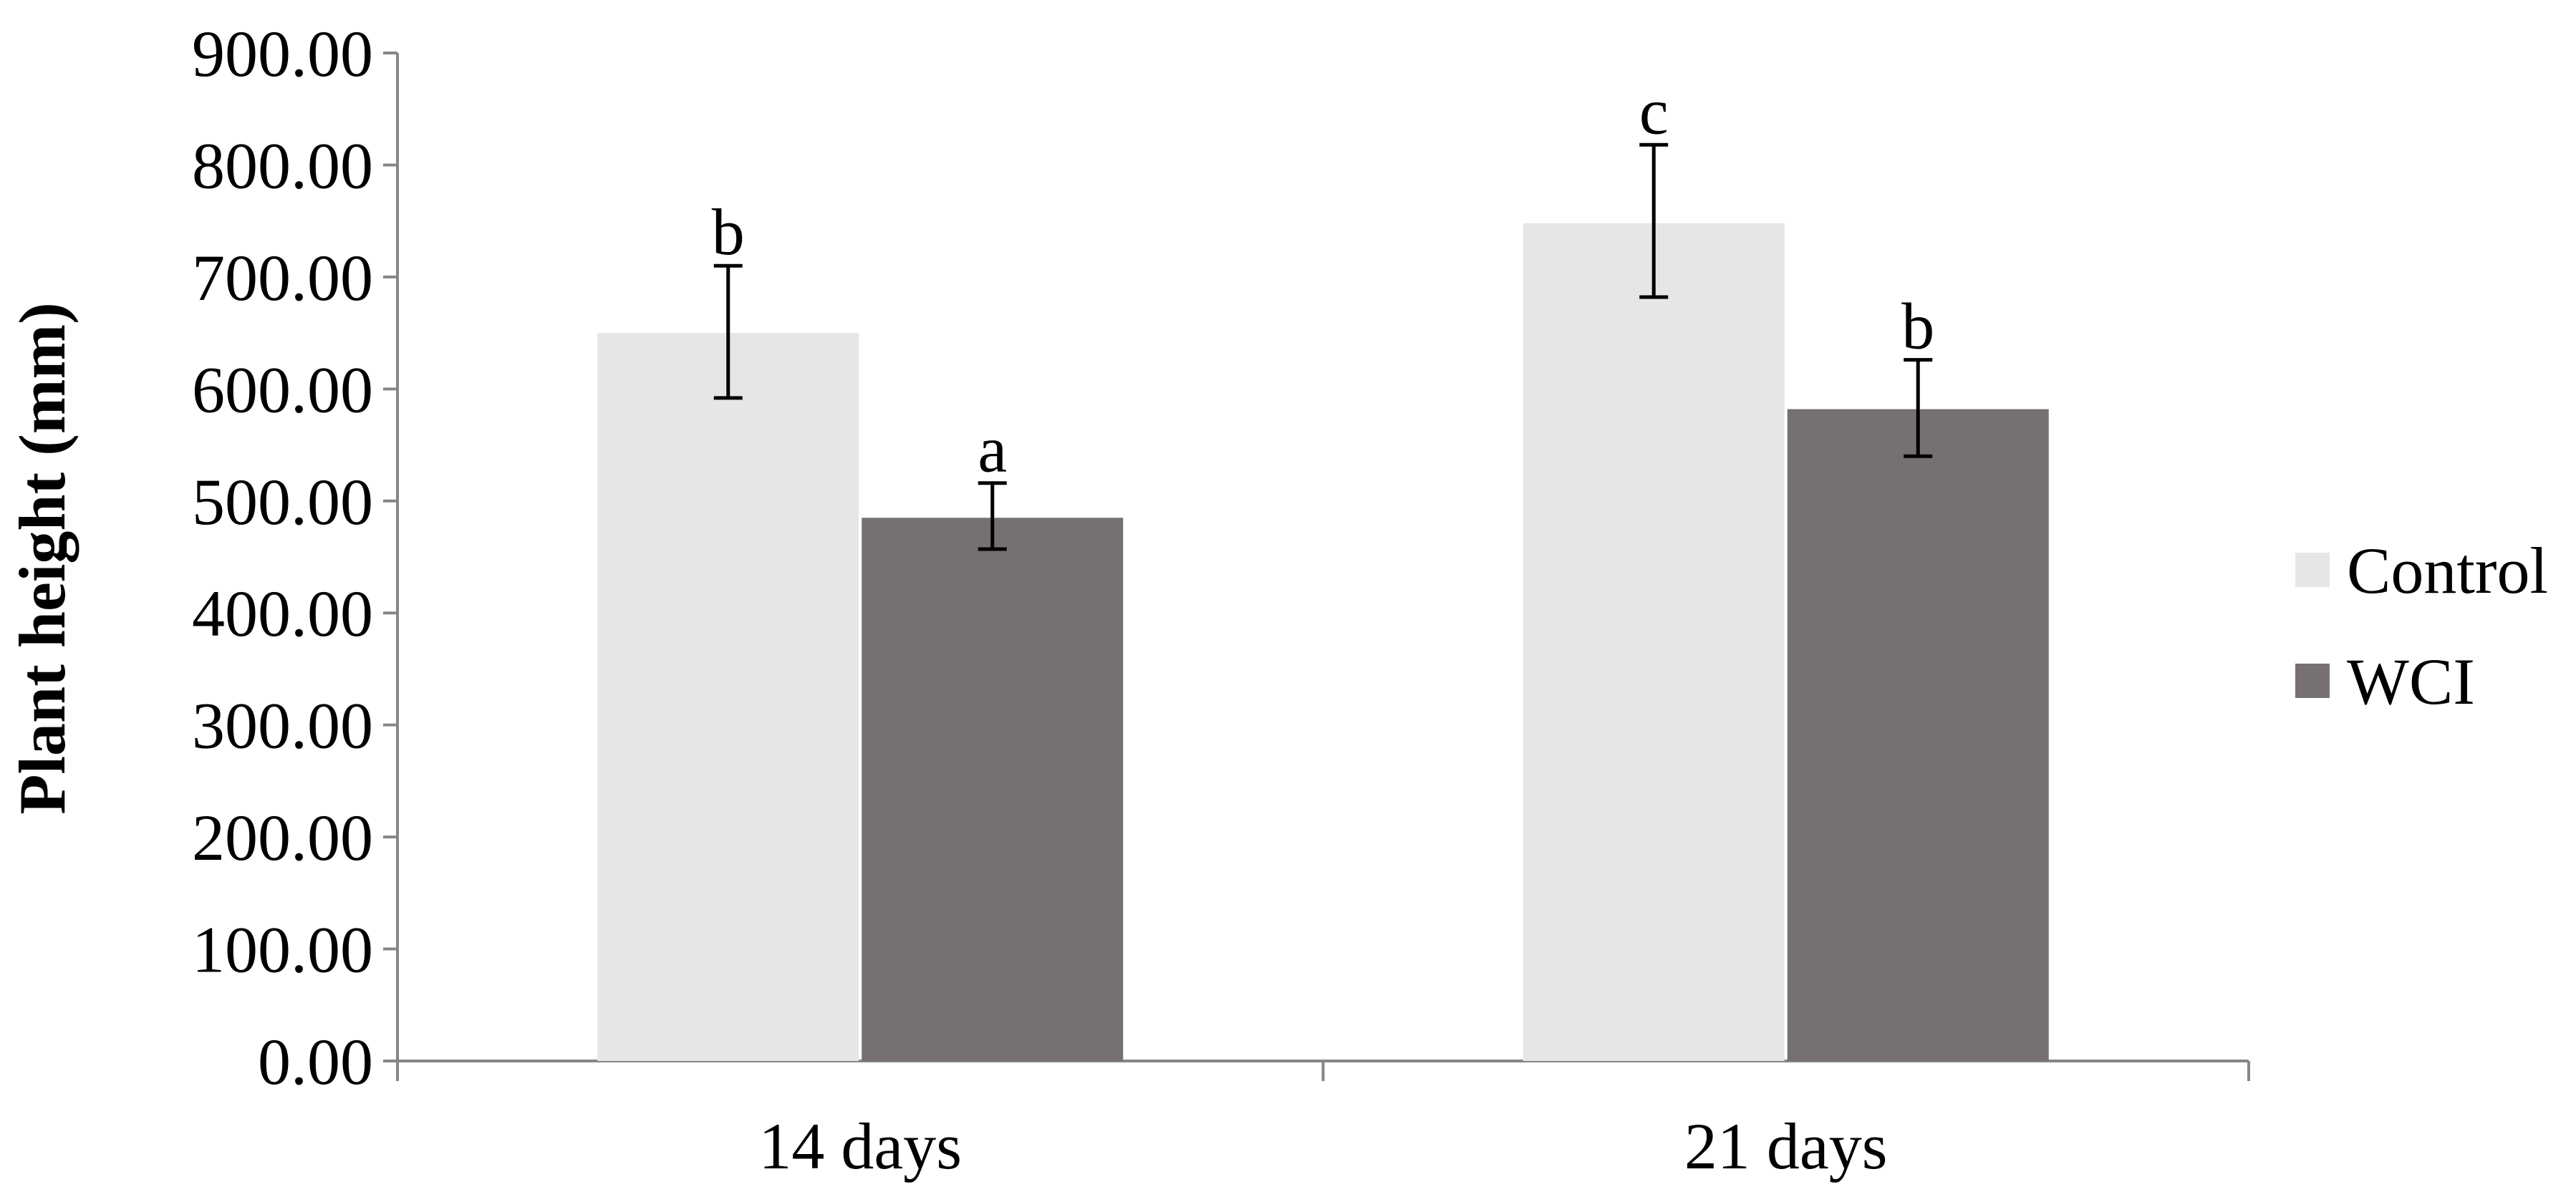  I want to click on legend-label: Control, so click(2447, 570).